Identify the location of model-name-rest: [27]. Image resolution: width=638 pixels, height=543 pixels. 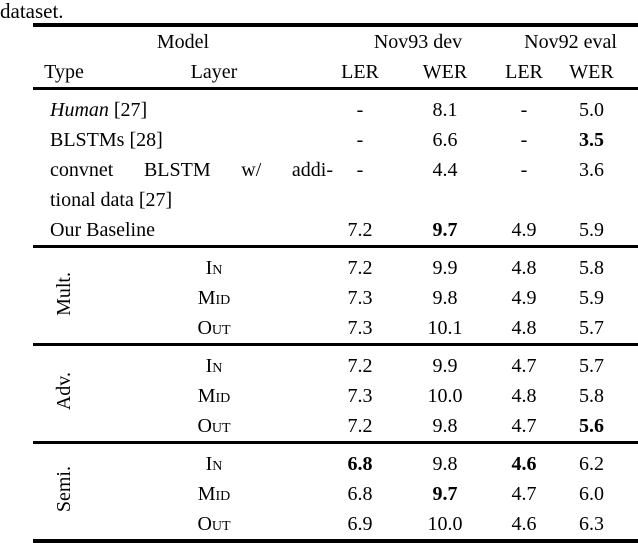
(128, 110).